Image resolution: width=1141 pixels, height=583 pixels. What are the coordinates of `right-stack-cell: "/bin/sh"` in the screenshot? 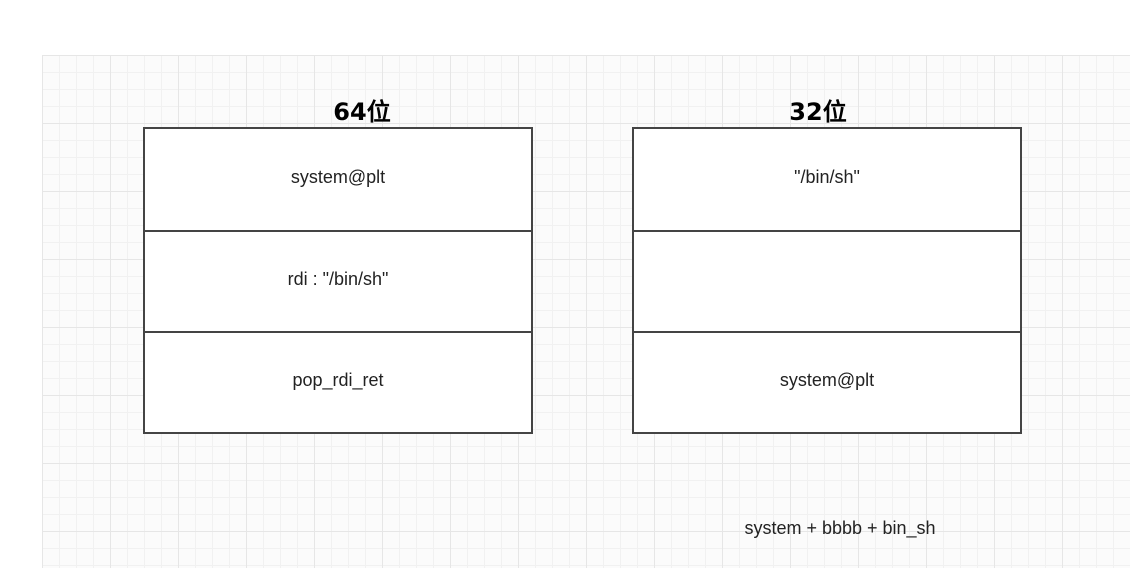 It's located at (827, 179).